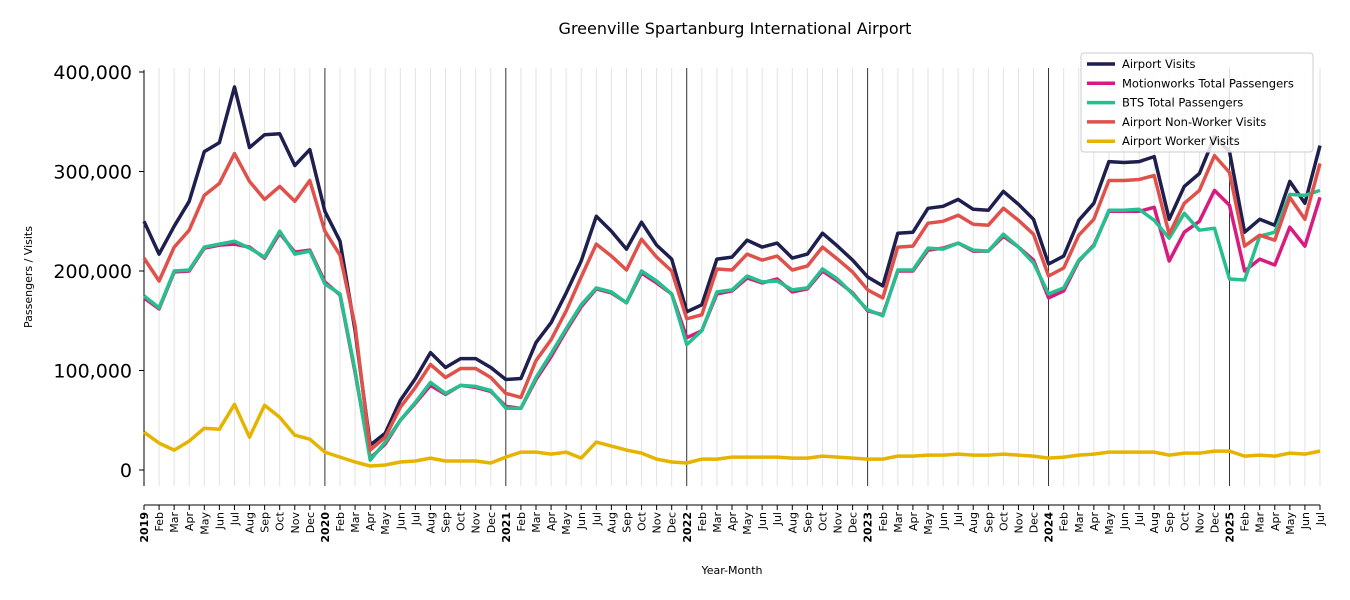 The image size is (1350, 600). What do you see at coordinates (1230, 527) in the screenshot?
I see `x-tick-label: 2025` at bounding box center [1230, 527].